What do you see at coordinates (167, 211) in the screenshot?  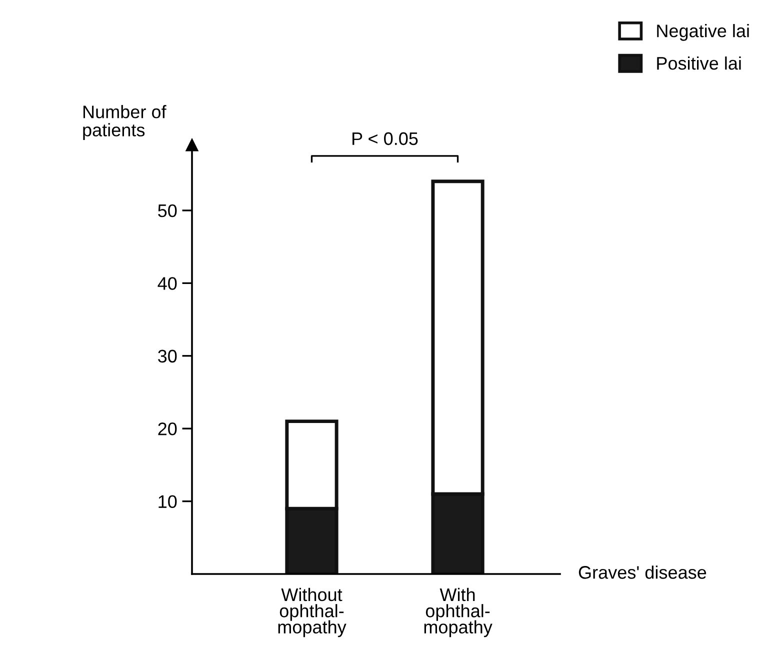 I see `y-tick-label: 50` at bounding box center [167, 211].